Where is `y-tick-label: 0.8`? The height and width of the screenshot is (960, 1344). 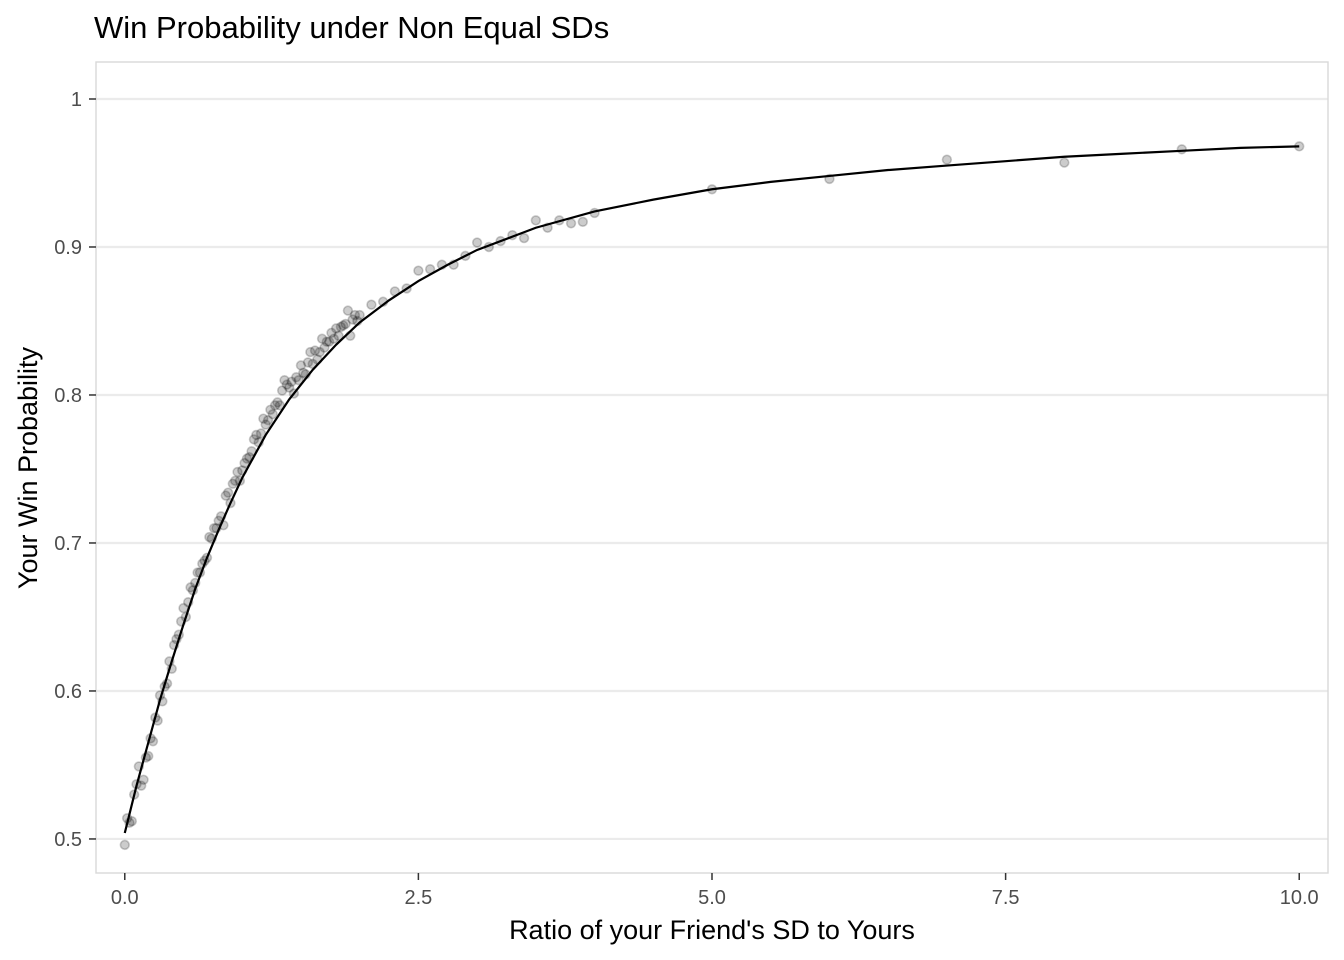 y-tick-label: 0.8 is located at coordinates (68, 396).